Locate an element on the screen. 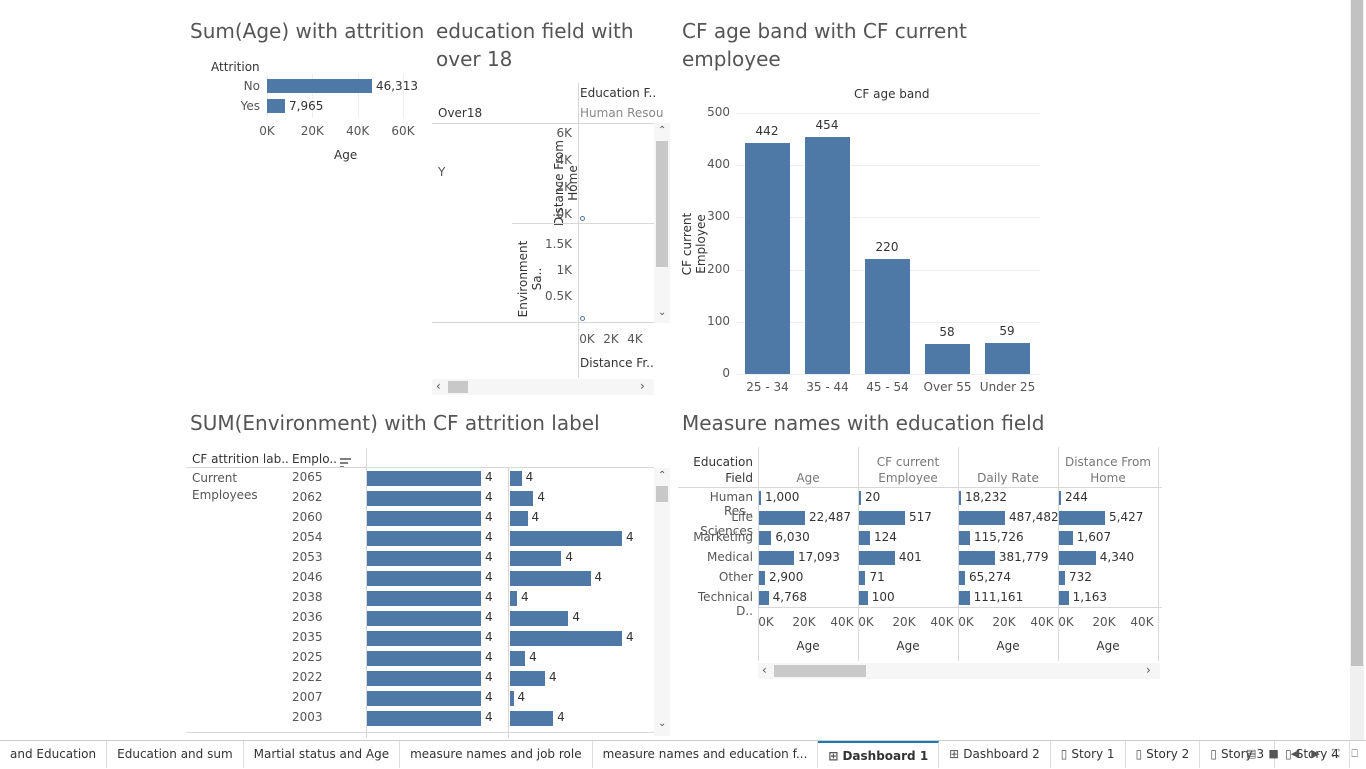 The height and width of the screenshot is (769, 1366). panel4-vscroll-thumb is located at coordinates (662, 494).